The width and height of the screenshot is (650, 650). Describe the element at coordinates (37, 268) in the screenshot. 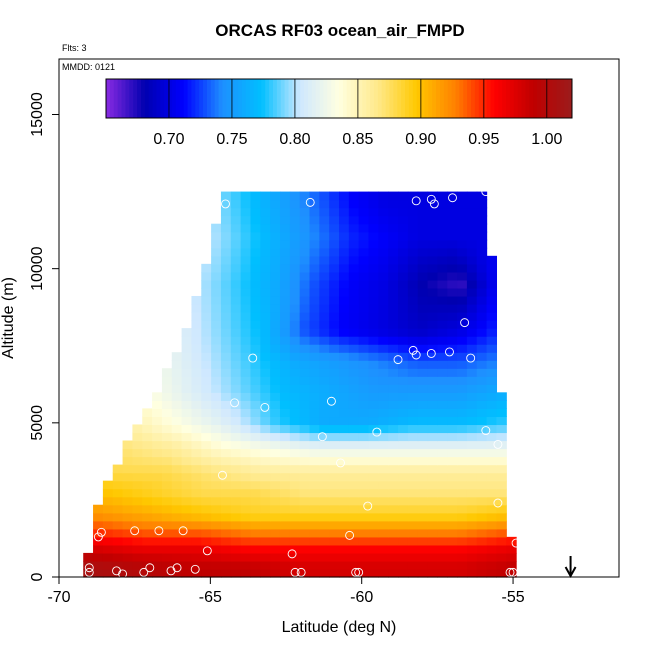

I see `y-tick-label: 10000` at that location.